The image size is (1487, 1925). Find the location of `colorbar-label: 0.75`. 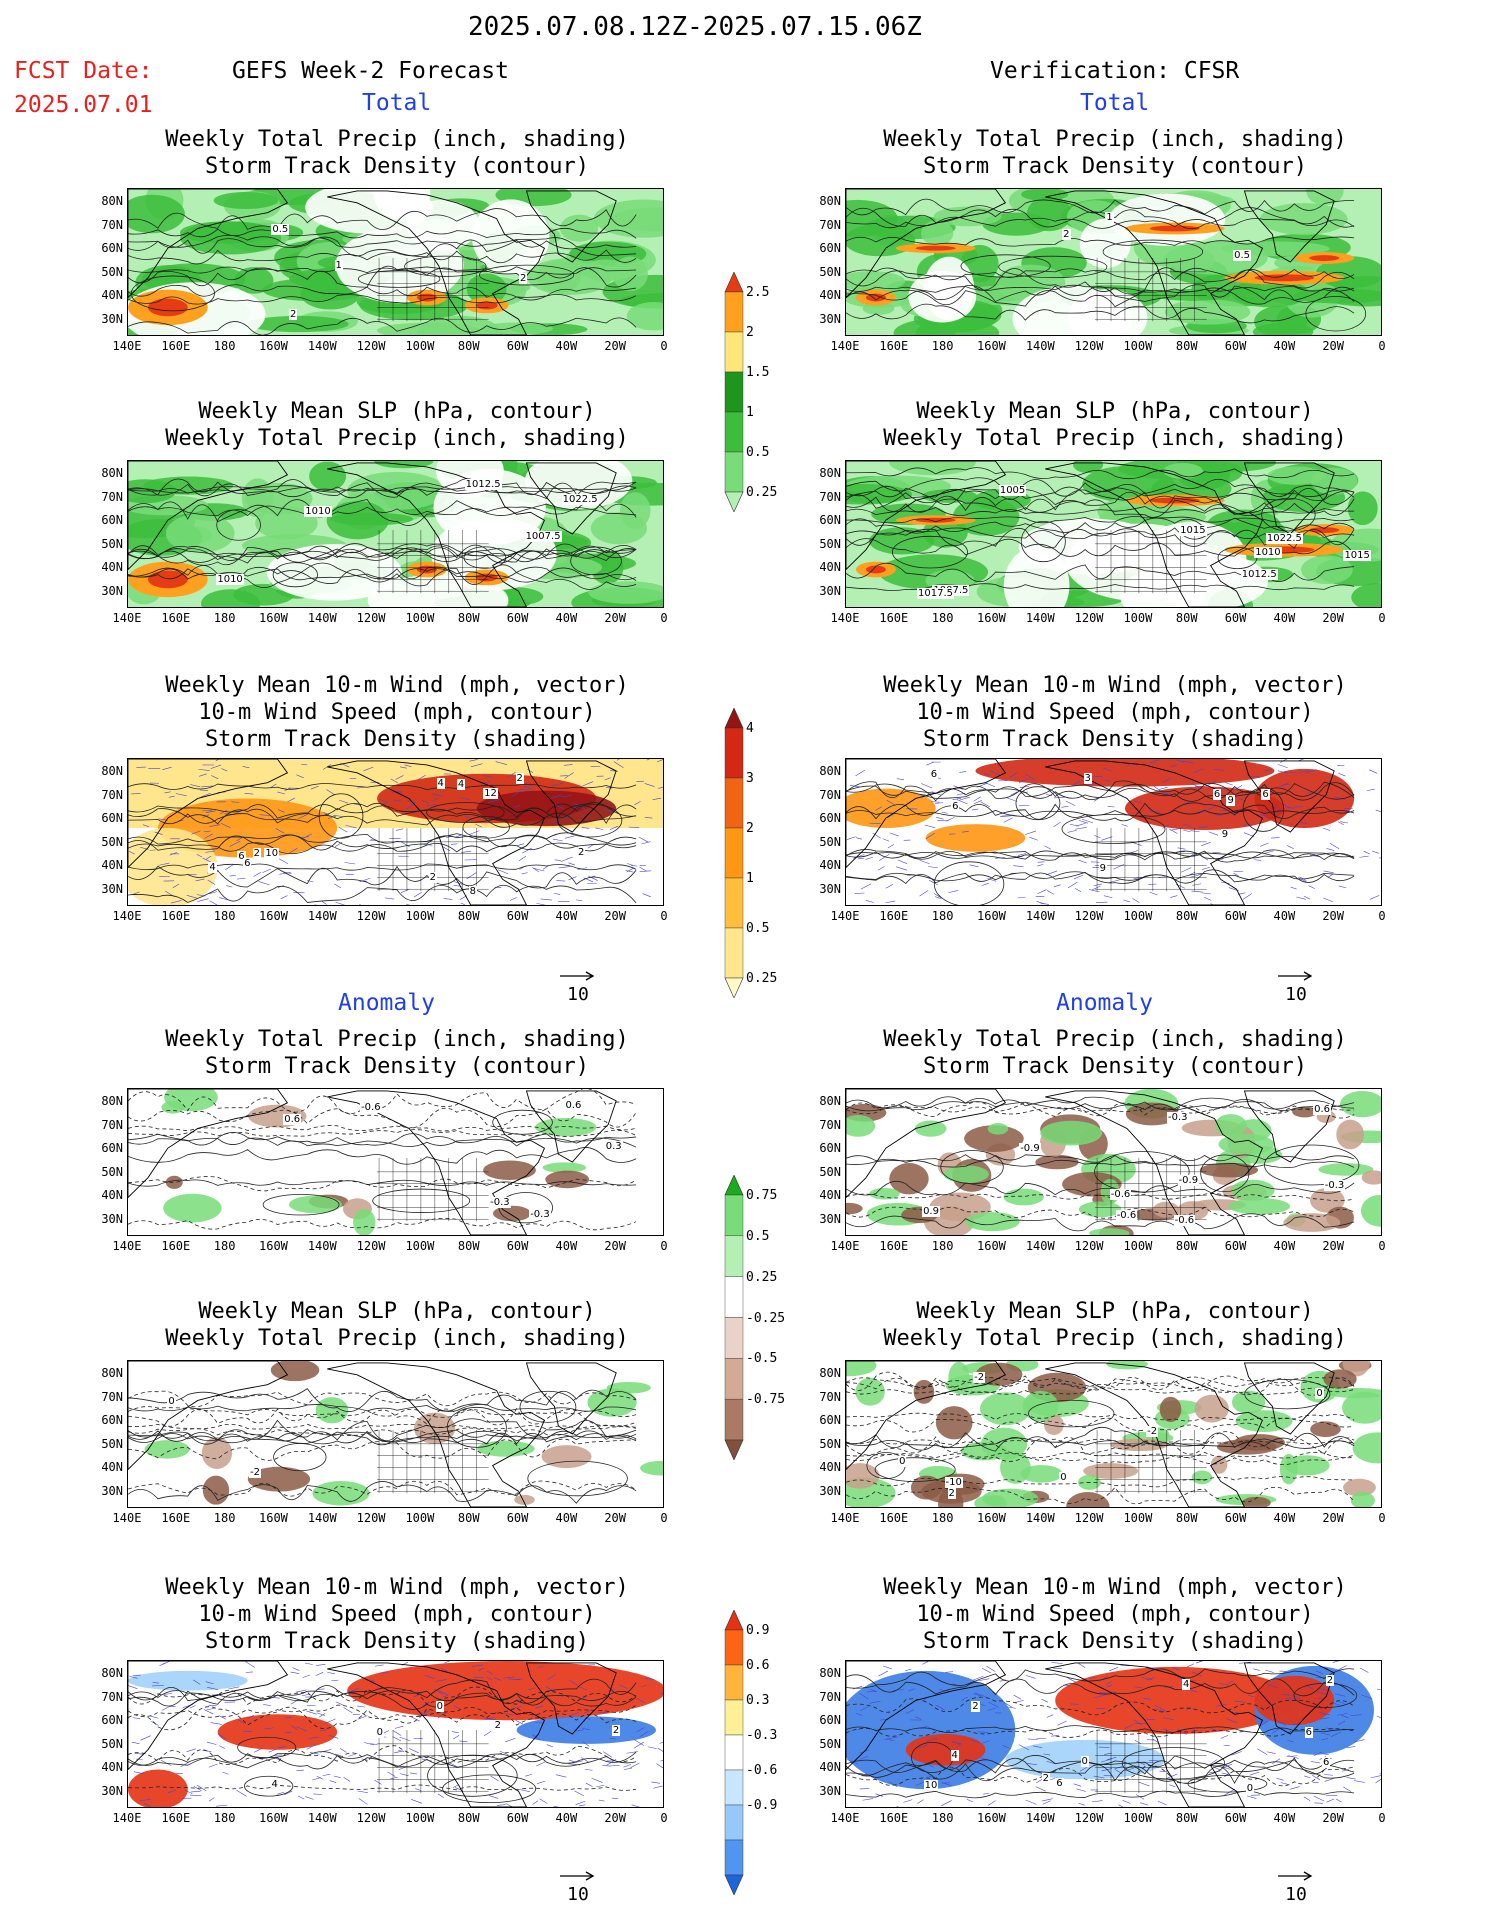

colorbar-label: 0.75 is located at coordinates (762, 1195).